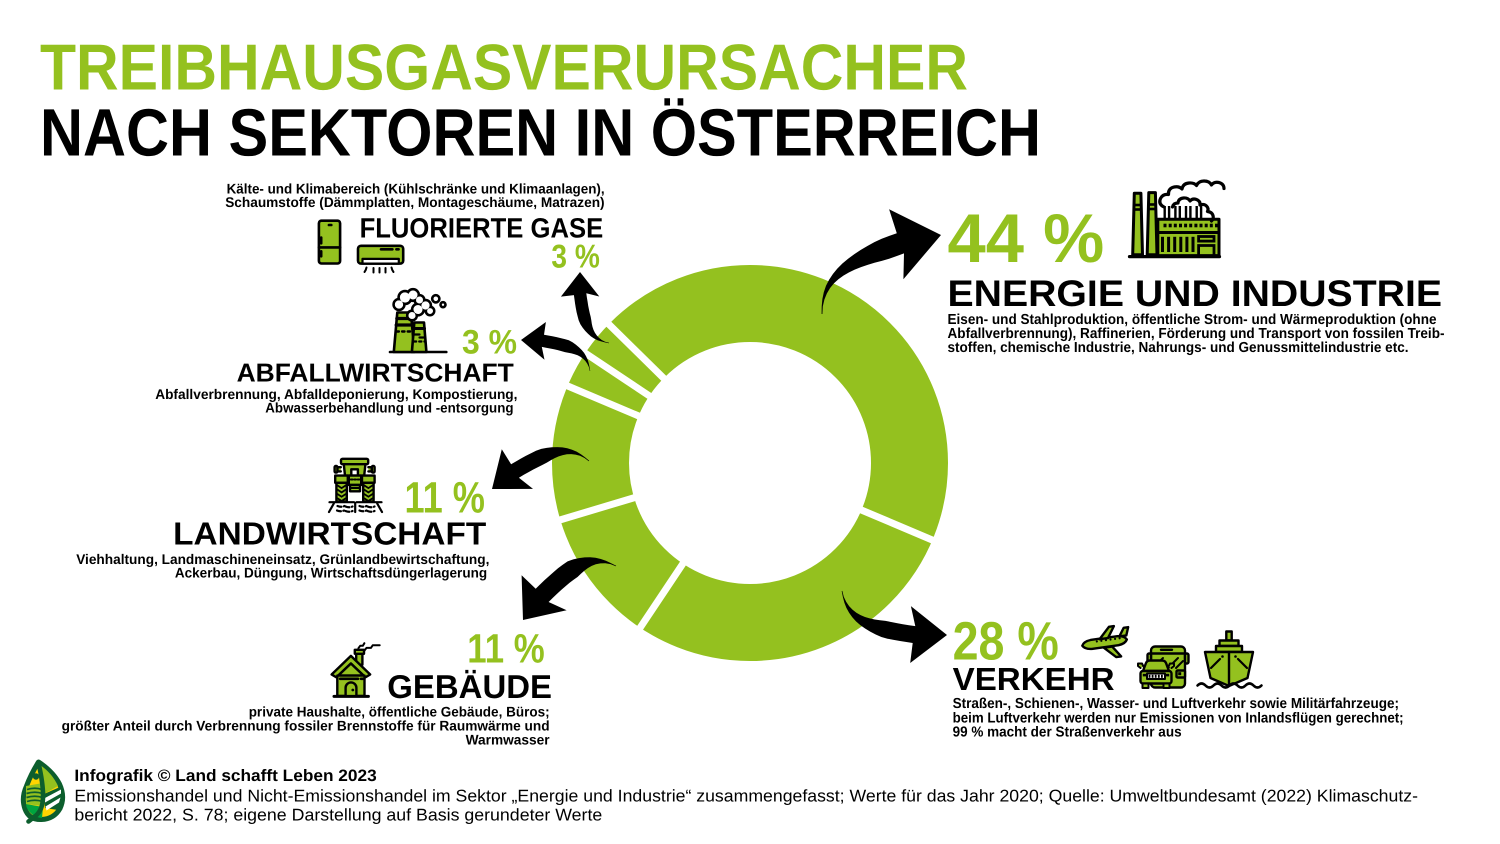 The width and height of the screenshot is (1500, 844). I want to click on svg-text: GEBÄUDE, so click(469, 686).